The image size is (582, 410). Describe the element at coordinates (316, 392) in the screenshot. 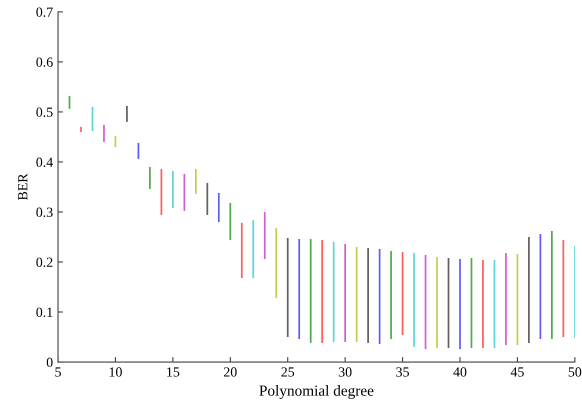

I see `x-axis-title: Polynomial degree` at that location.